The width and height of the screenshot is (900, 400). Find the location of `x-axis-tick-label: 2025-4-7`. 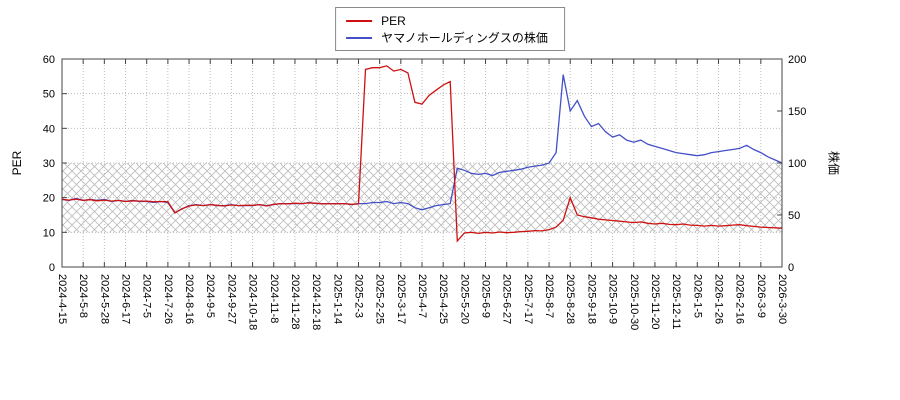

x-axis-tick-label: 2025-4-7 is located at coordinates (422, 296).